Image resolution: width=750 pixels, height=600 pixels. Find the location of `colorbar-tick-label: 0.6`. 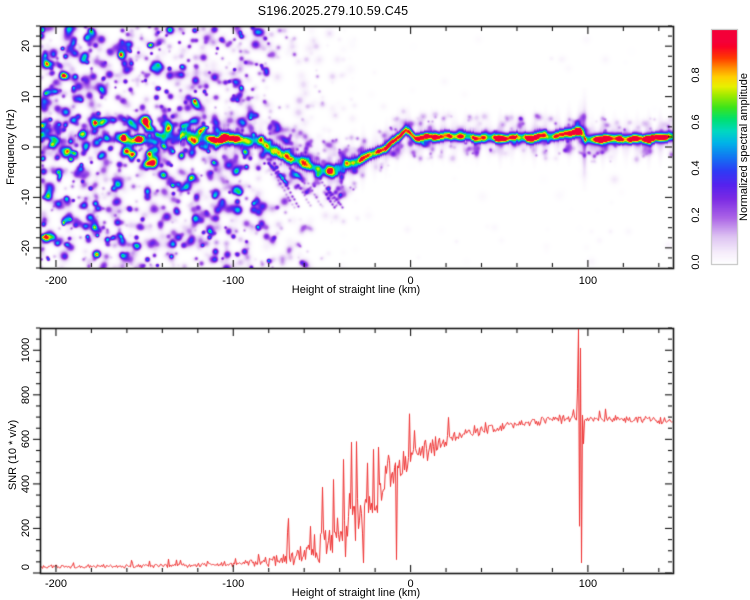

colorbar-tick-label: 0.6 is located at coordinates (696, 121).